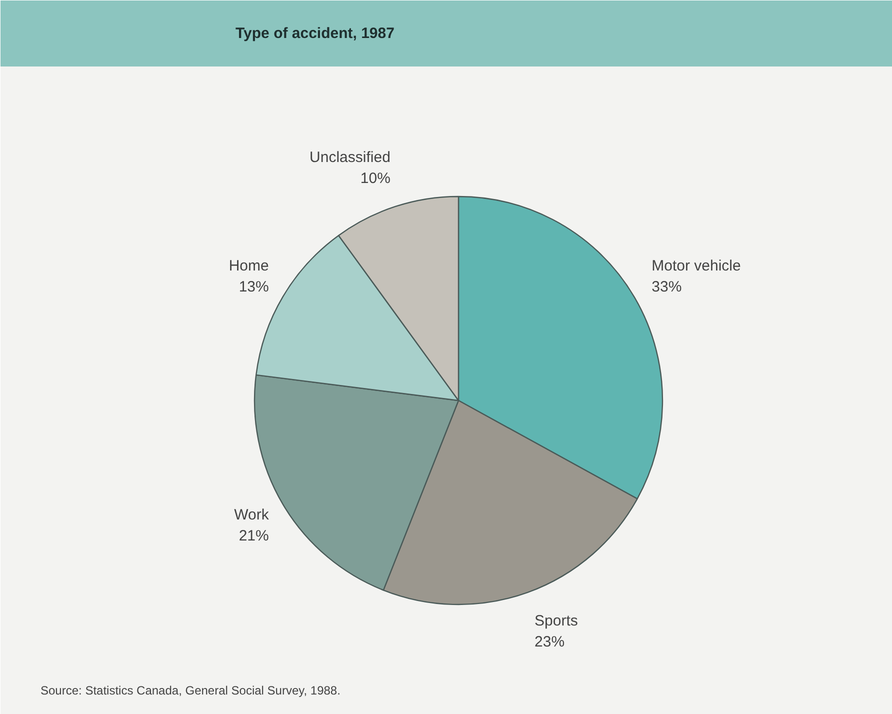 Image resolution: width=892 pixels, height=714 pixels. I want to click on chart-title: Type of accident, 1987, so click(315, 33).